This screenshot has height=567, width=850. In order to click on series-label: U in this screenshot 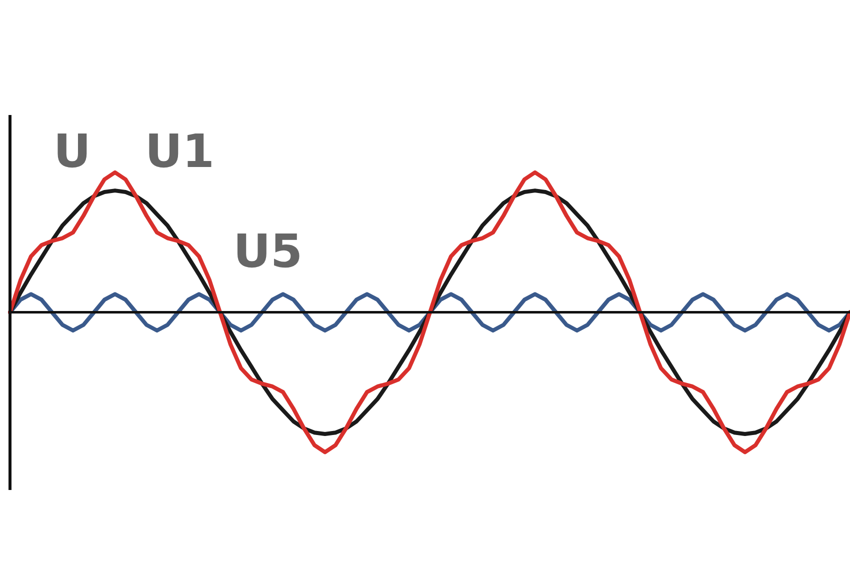, I will do `click(72, 151)`.